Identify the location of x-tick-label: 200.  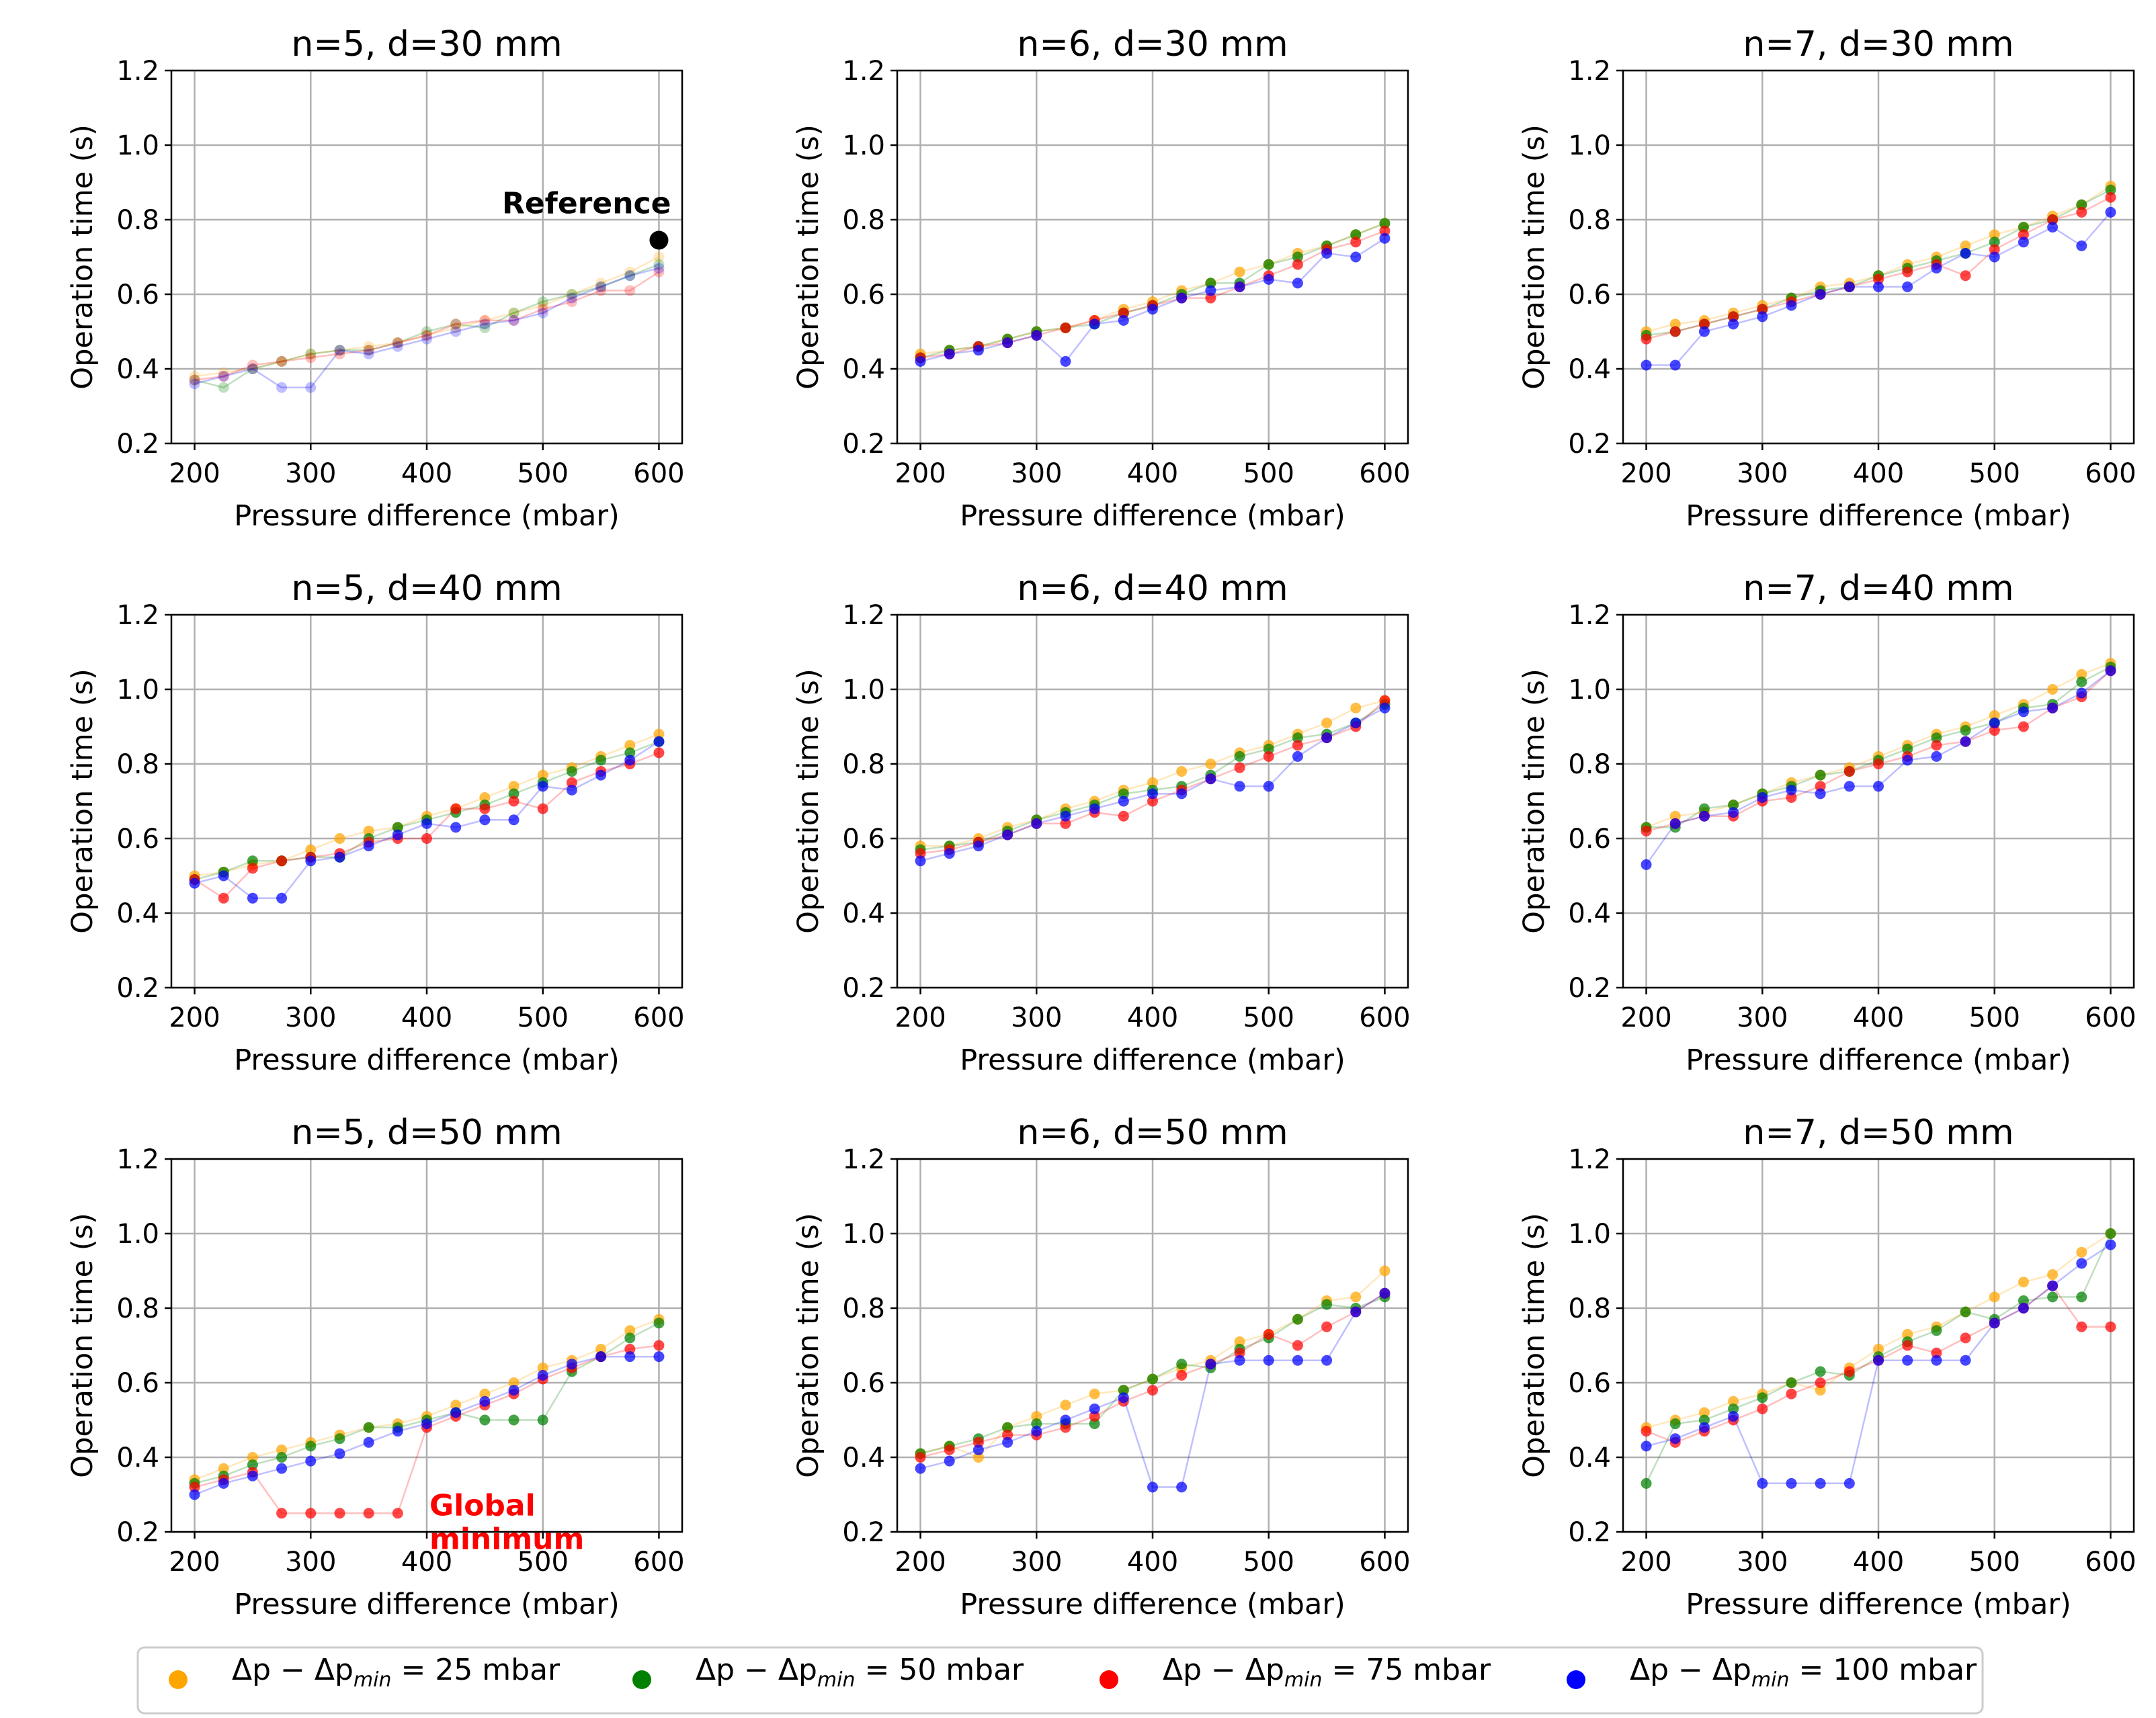
(1646, 1017).